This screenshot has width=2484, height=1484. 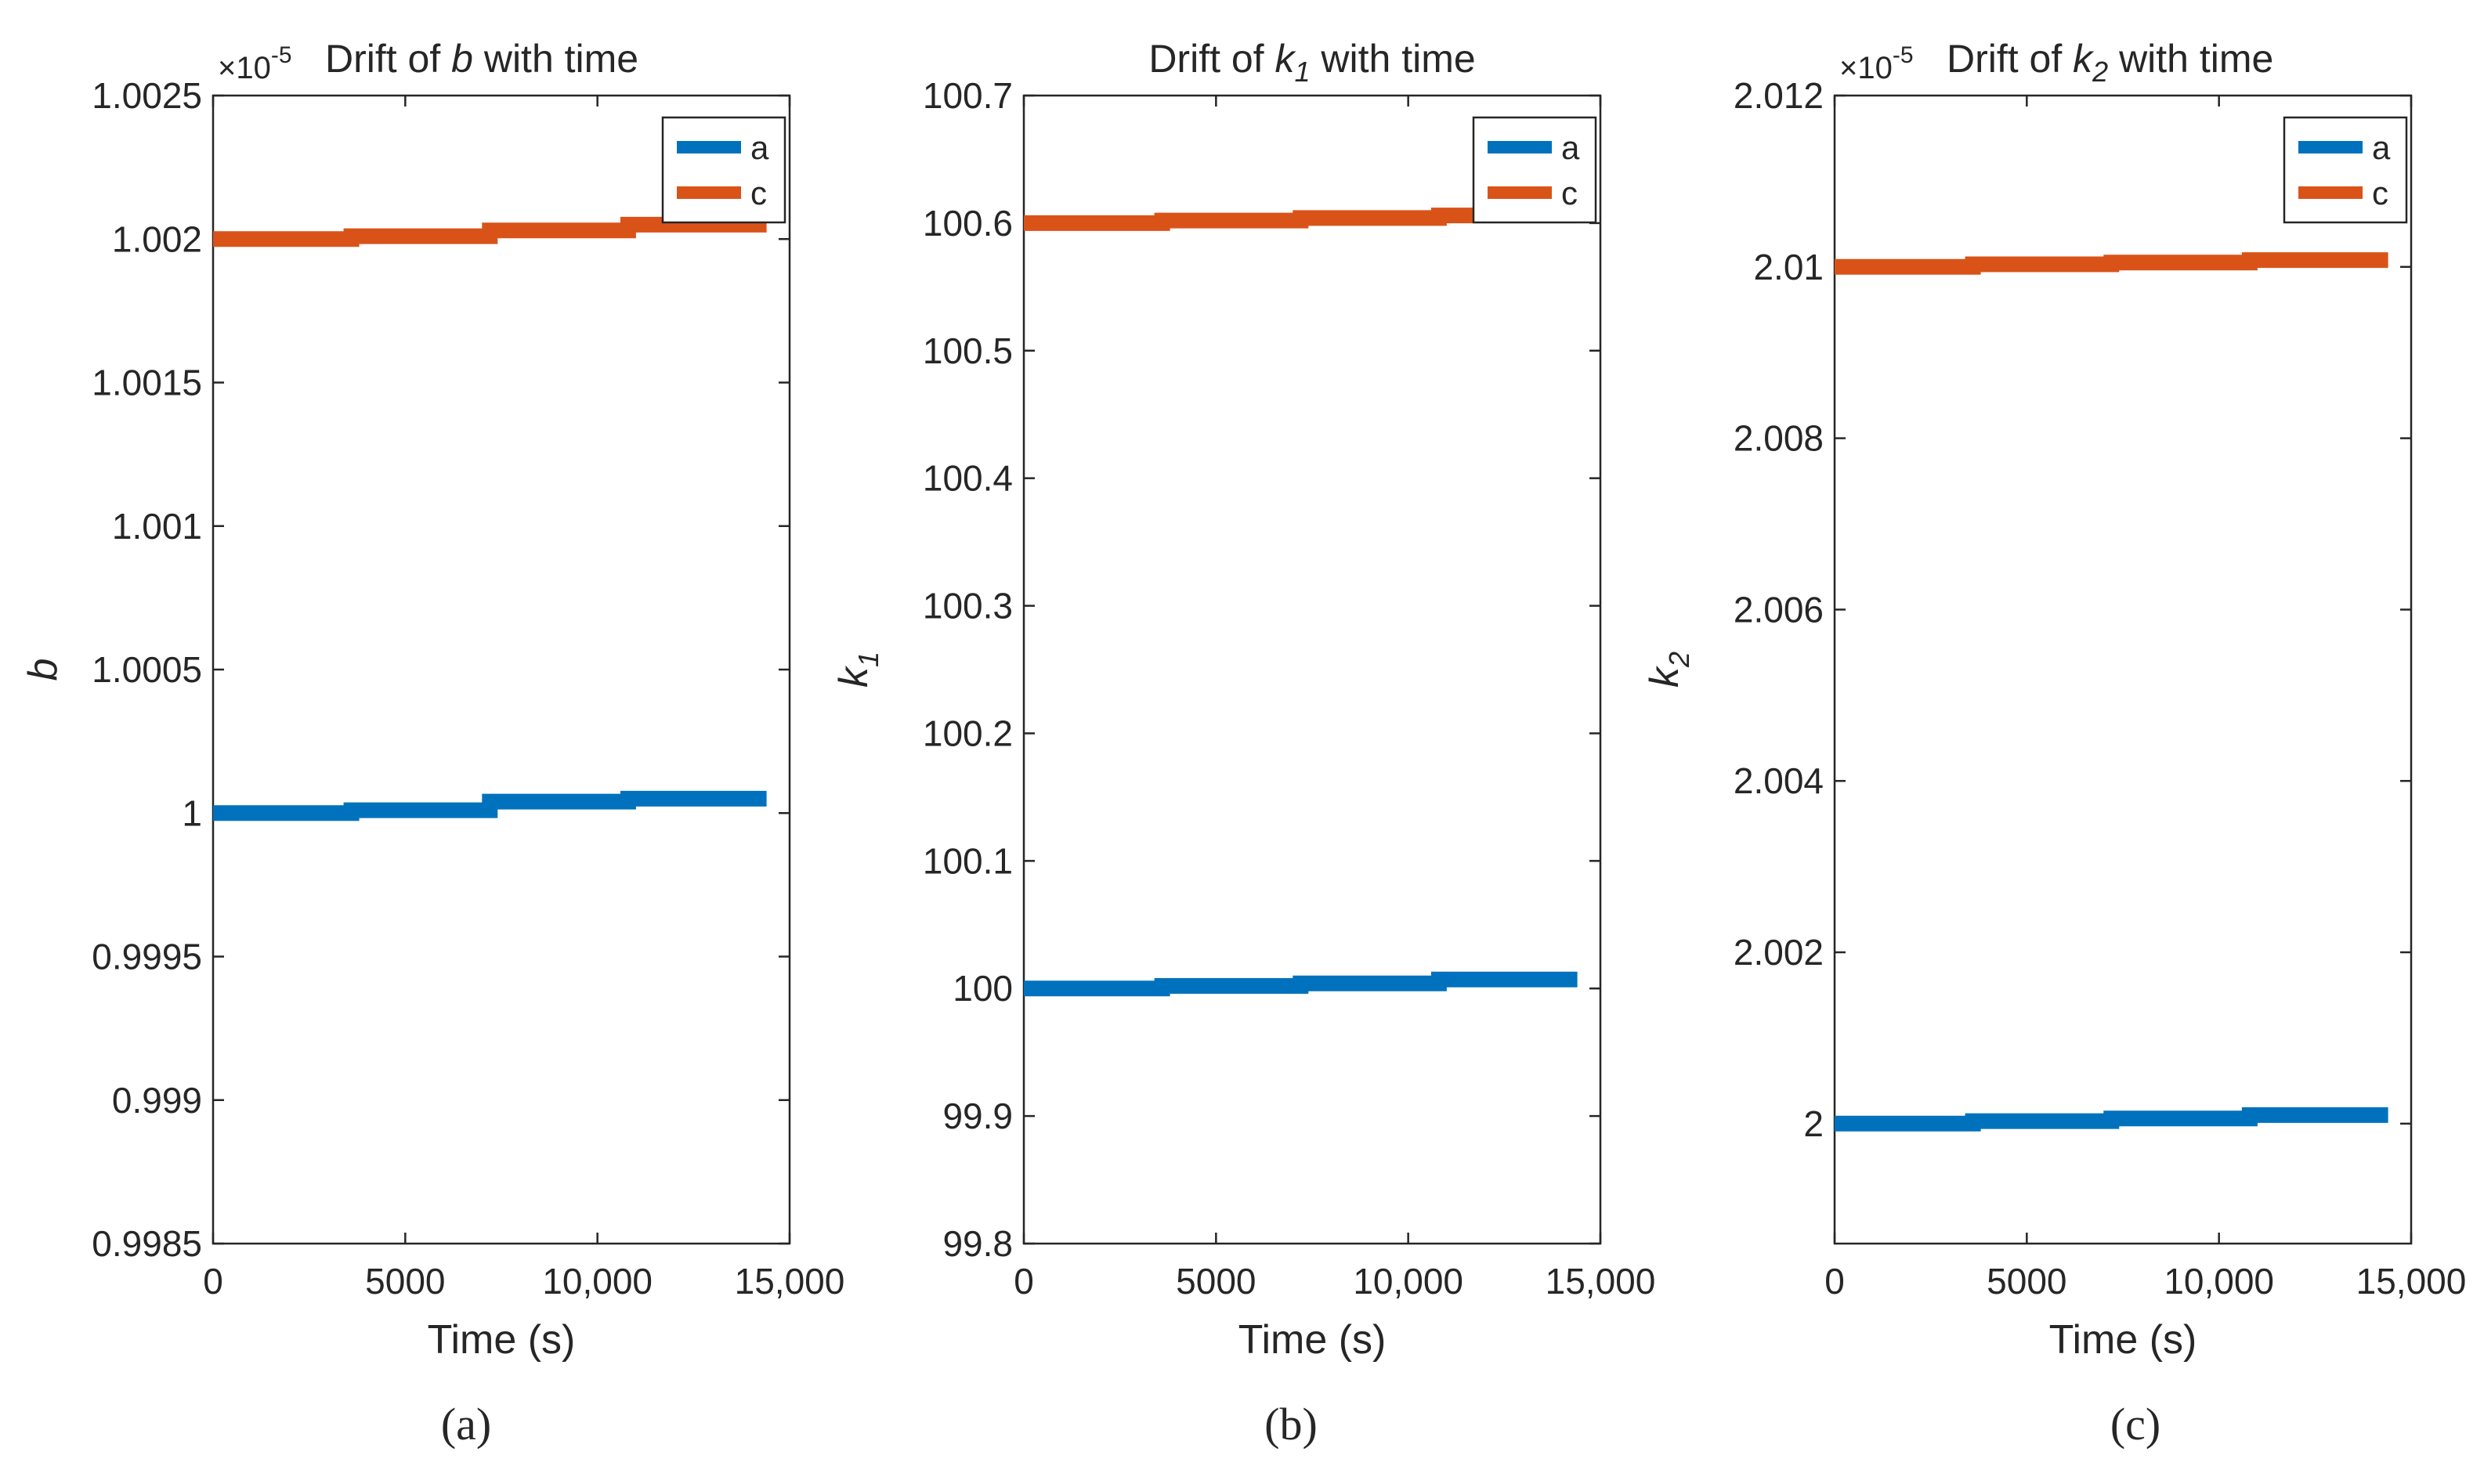 What do you see at coordinates (1779, 780) in the screenshot?
I see `y-tick-label: 2.004` at bounding box center [1779, 780].